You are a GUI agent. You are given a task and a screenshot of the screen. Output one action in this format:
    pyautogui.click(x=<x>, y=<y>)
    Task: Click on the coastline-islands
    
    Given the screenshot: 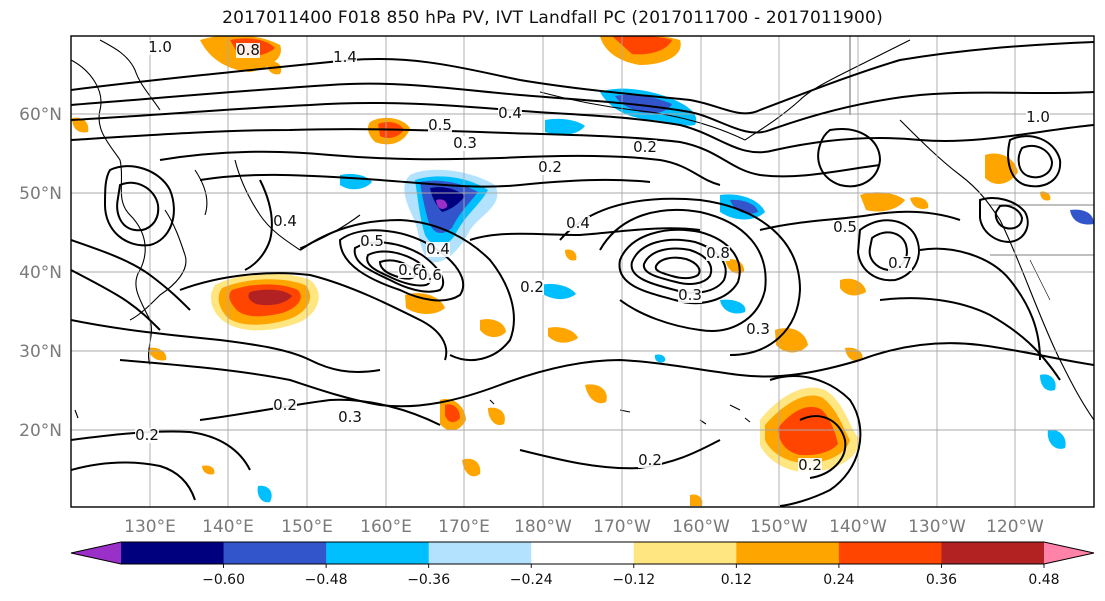 What is the action you would take?
    pyautogui.click(x=412, y=412)
    